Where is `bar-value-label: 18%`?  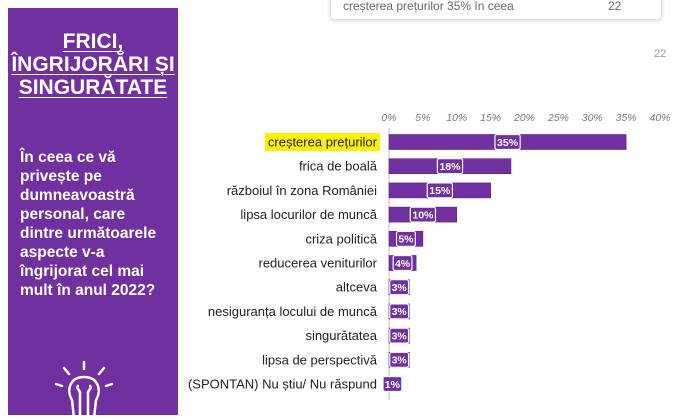 bar-value-label: 18% is located at coordinates (450, 167).